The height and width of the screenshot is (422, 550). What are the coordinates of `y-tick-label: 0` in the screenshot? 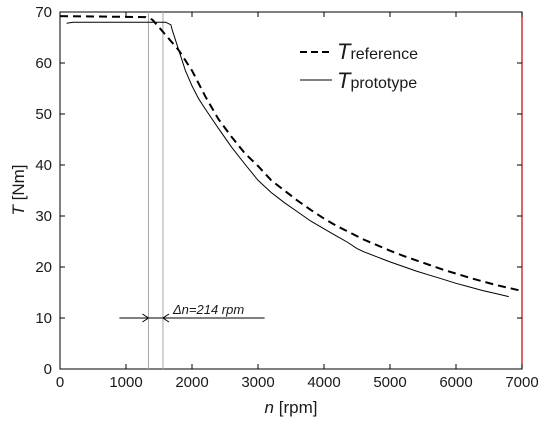 It's located at (48, 369).